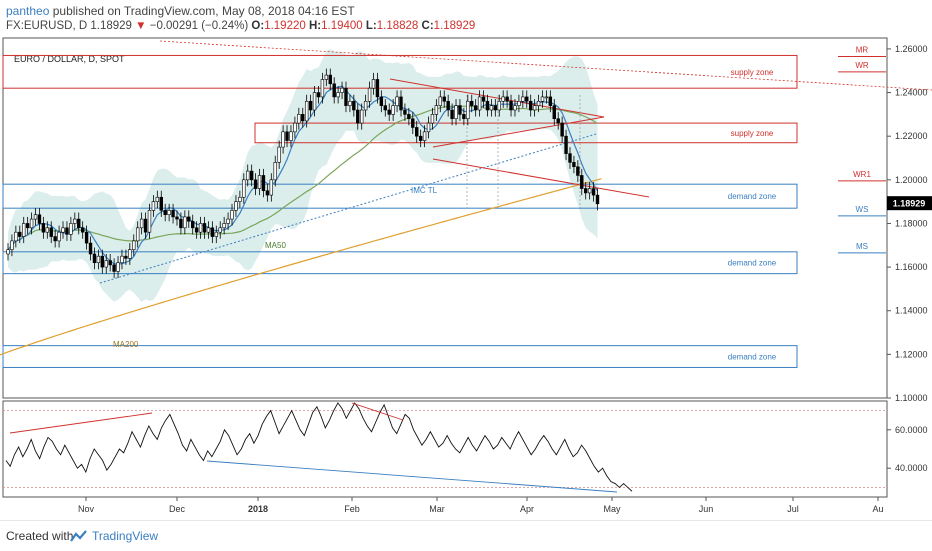 The width and height of the screenshot is (932, 551). I want to click on tradingview-logo-icon, so click(79, 536).